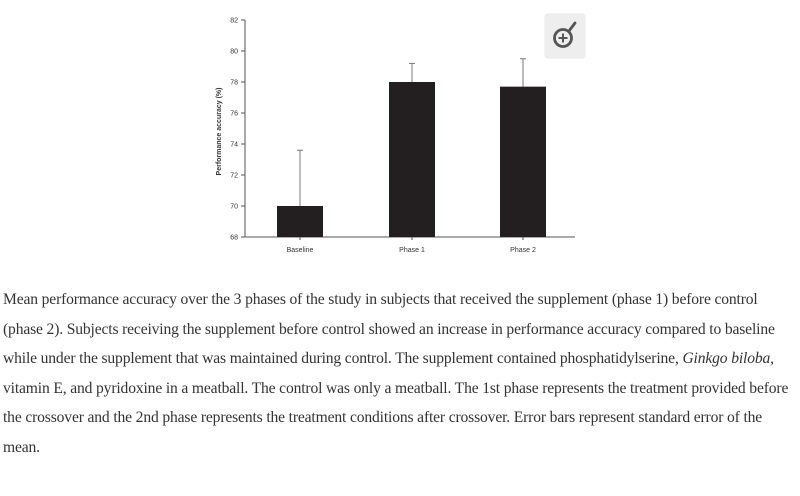 Image resolution: width=800 pixels, height=496 pixels. What do you see at coordinates (234, 52) in the screenshot?
I see `y-tick-label: 80` at bounding box center [234, 52].